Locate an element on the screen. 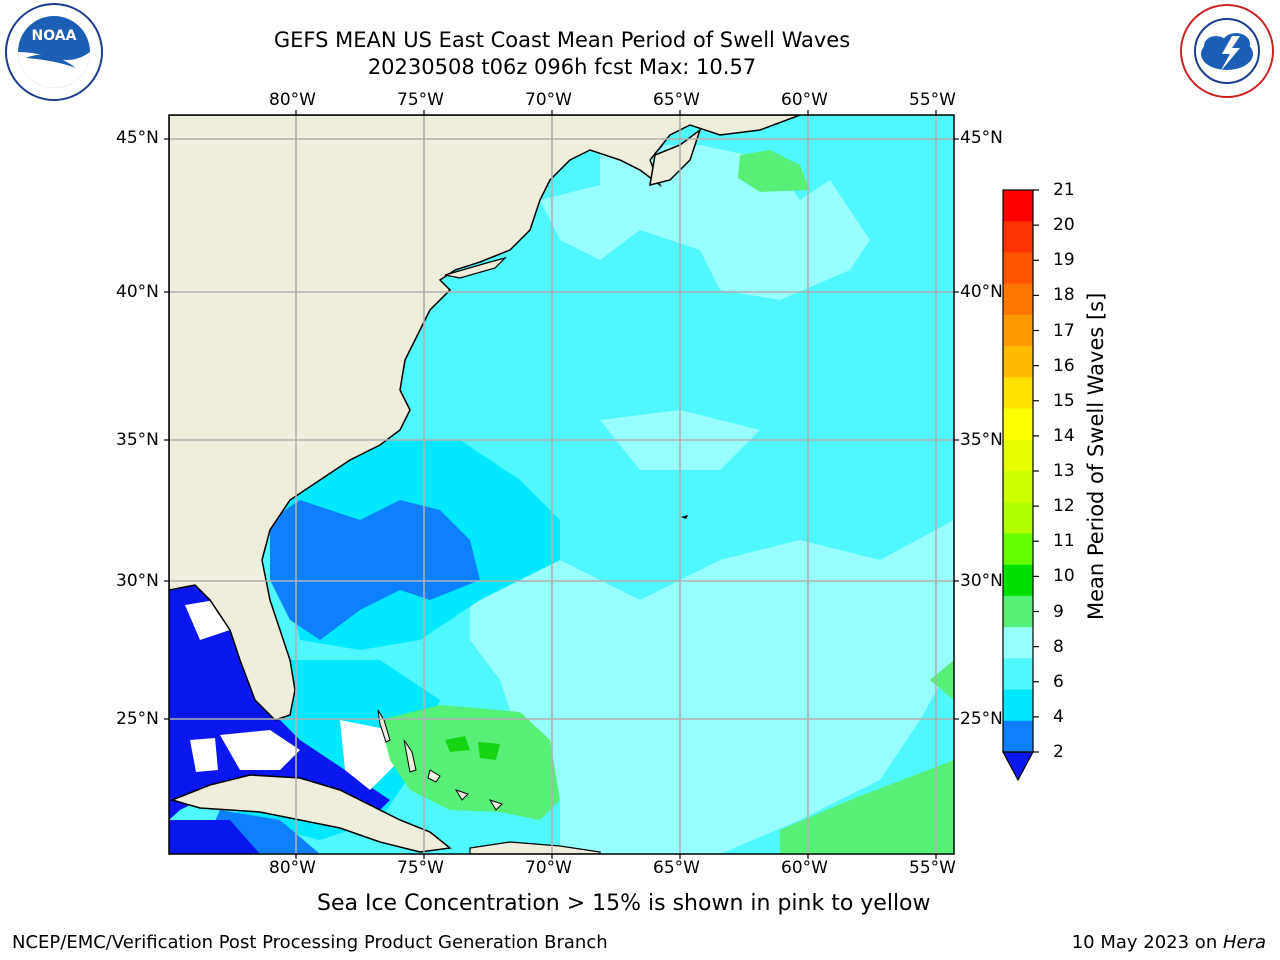  colorbar-tick-label: 15 is located at coordinates (1064, 400).